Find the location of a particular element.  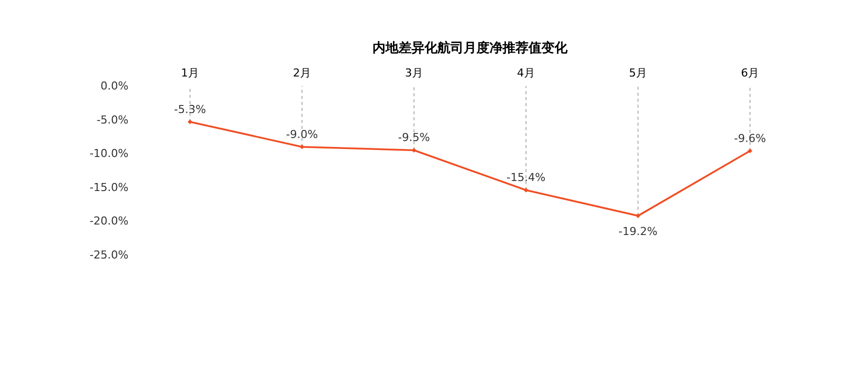

y-tick-label: -10.0% is located at coordinates (109, 153).